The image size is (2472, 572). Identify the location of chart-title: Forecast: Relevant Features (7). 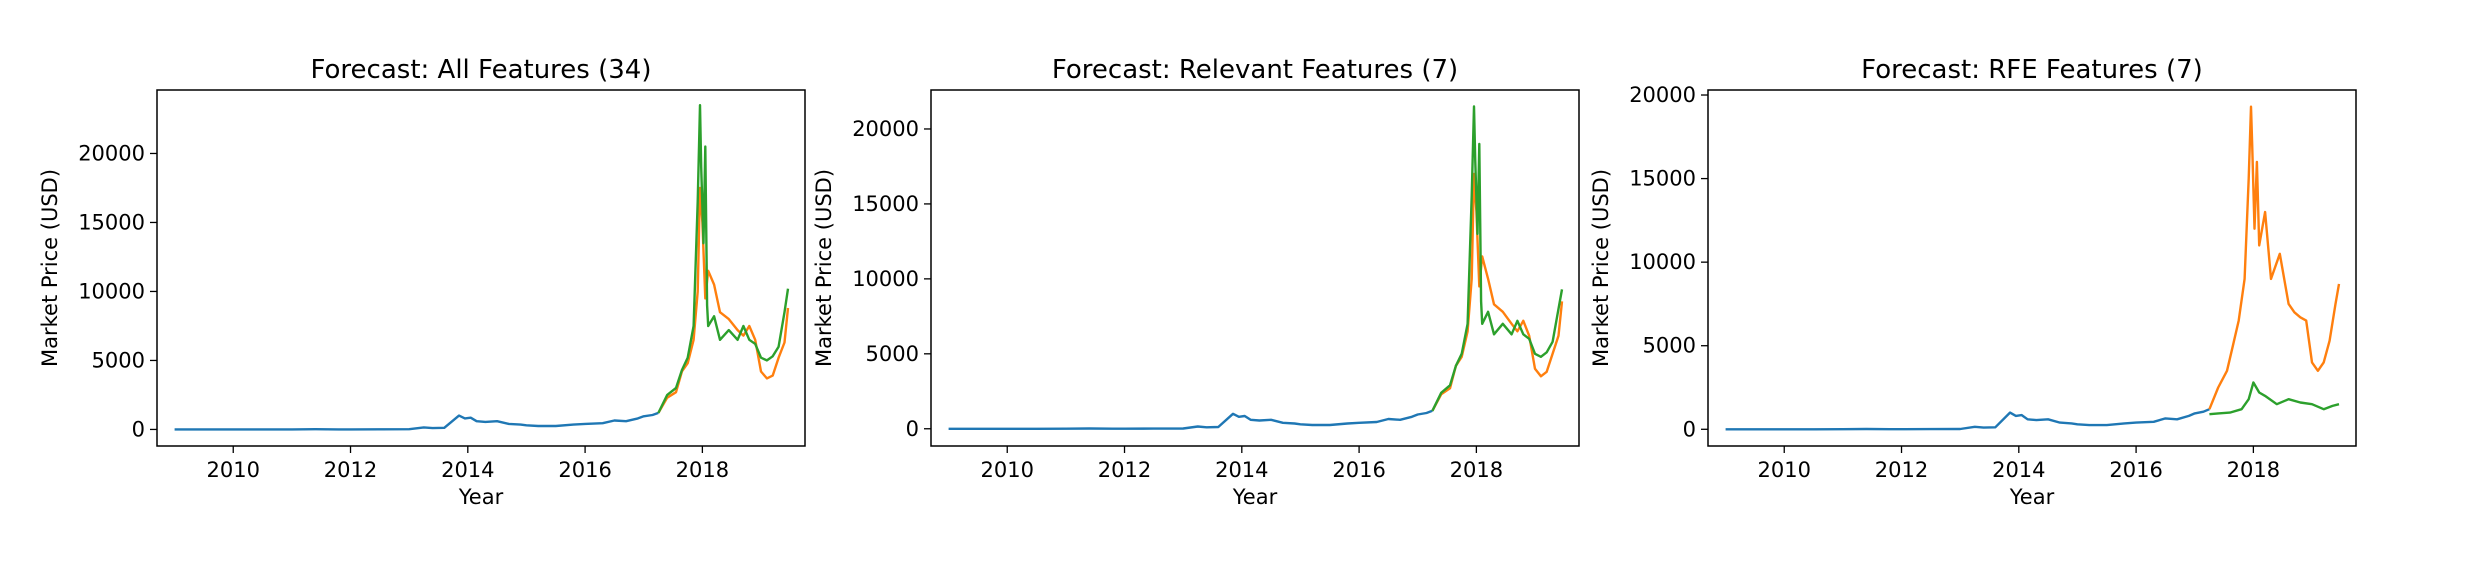
(1255, 70).